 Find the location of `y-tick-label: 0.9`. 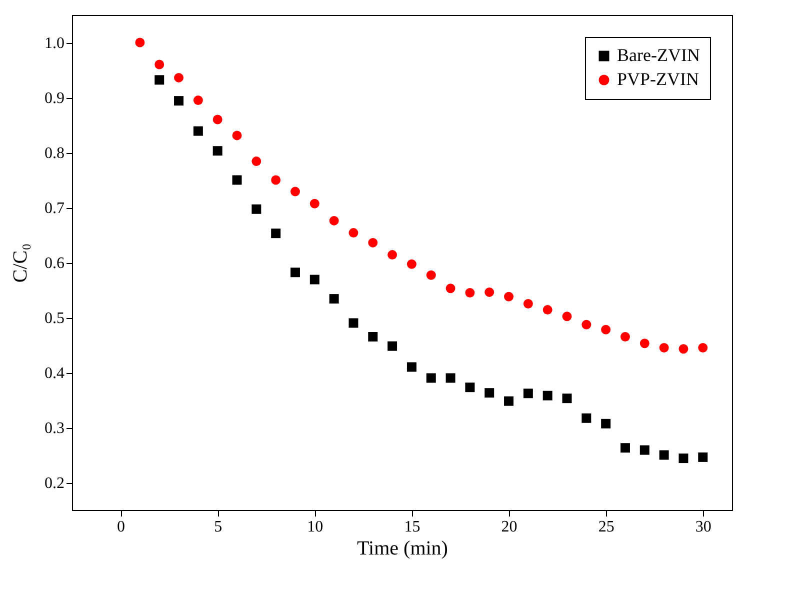

y-tick-label: 0.9 is located at coordinates (54, 98).